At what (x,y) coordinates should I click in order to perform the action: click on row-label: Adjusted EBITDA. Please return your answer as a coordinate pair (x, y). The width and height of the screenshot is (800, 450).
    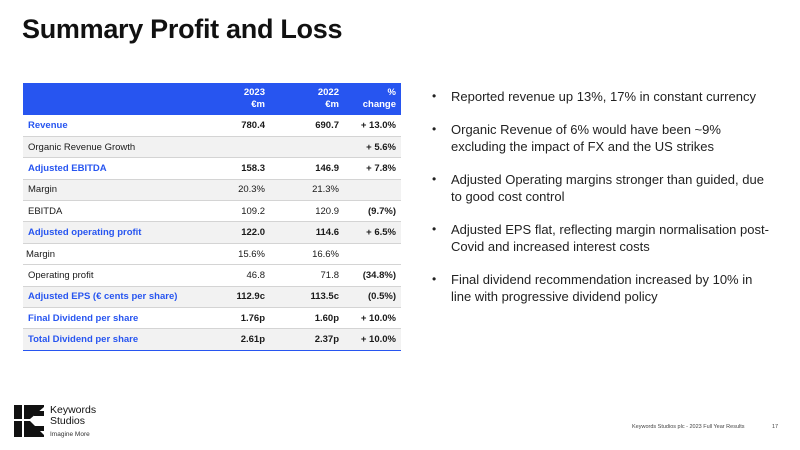
    Looking at the image, I should click on (108, 168).